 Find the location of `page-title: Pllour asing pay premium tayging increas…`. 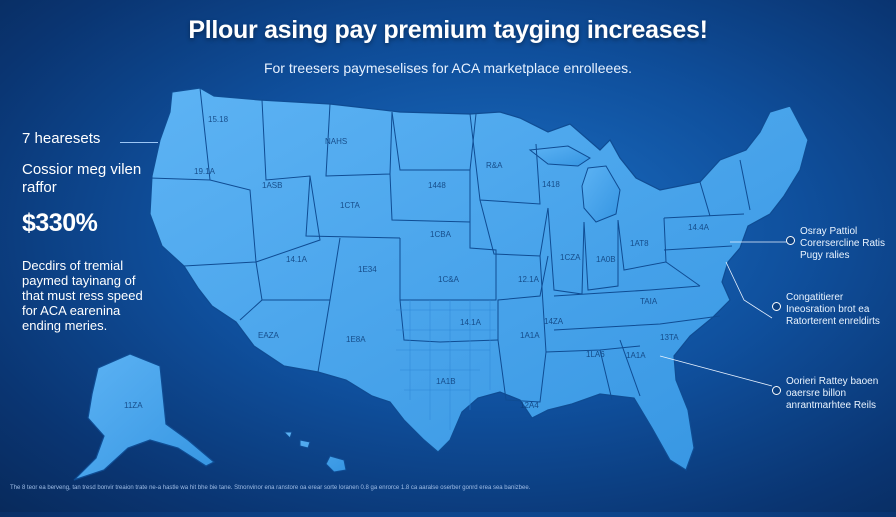

page-title: Pllour asing pay premium tayging increas… is located at coordinates (448, 30).